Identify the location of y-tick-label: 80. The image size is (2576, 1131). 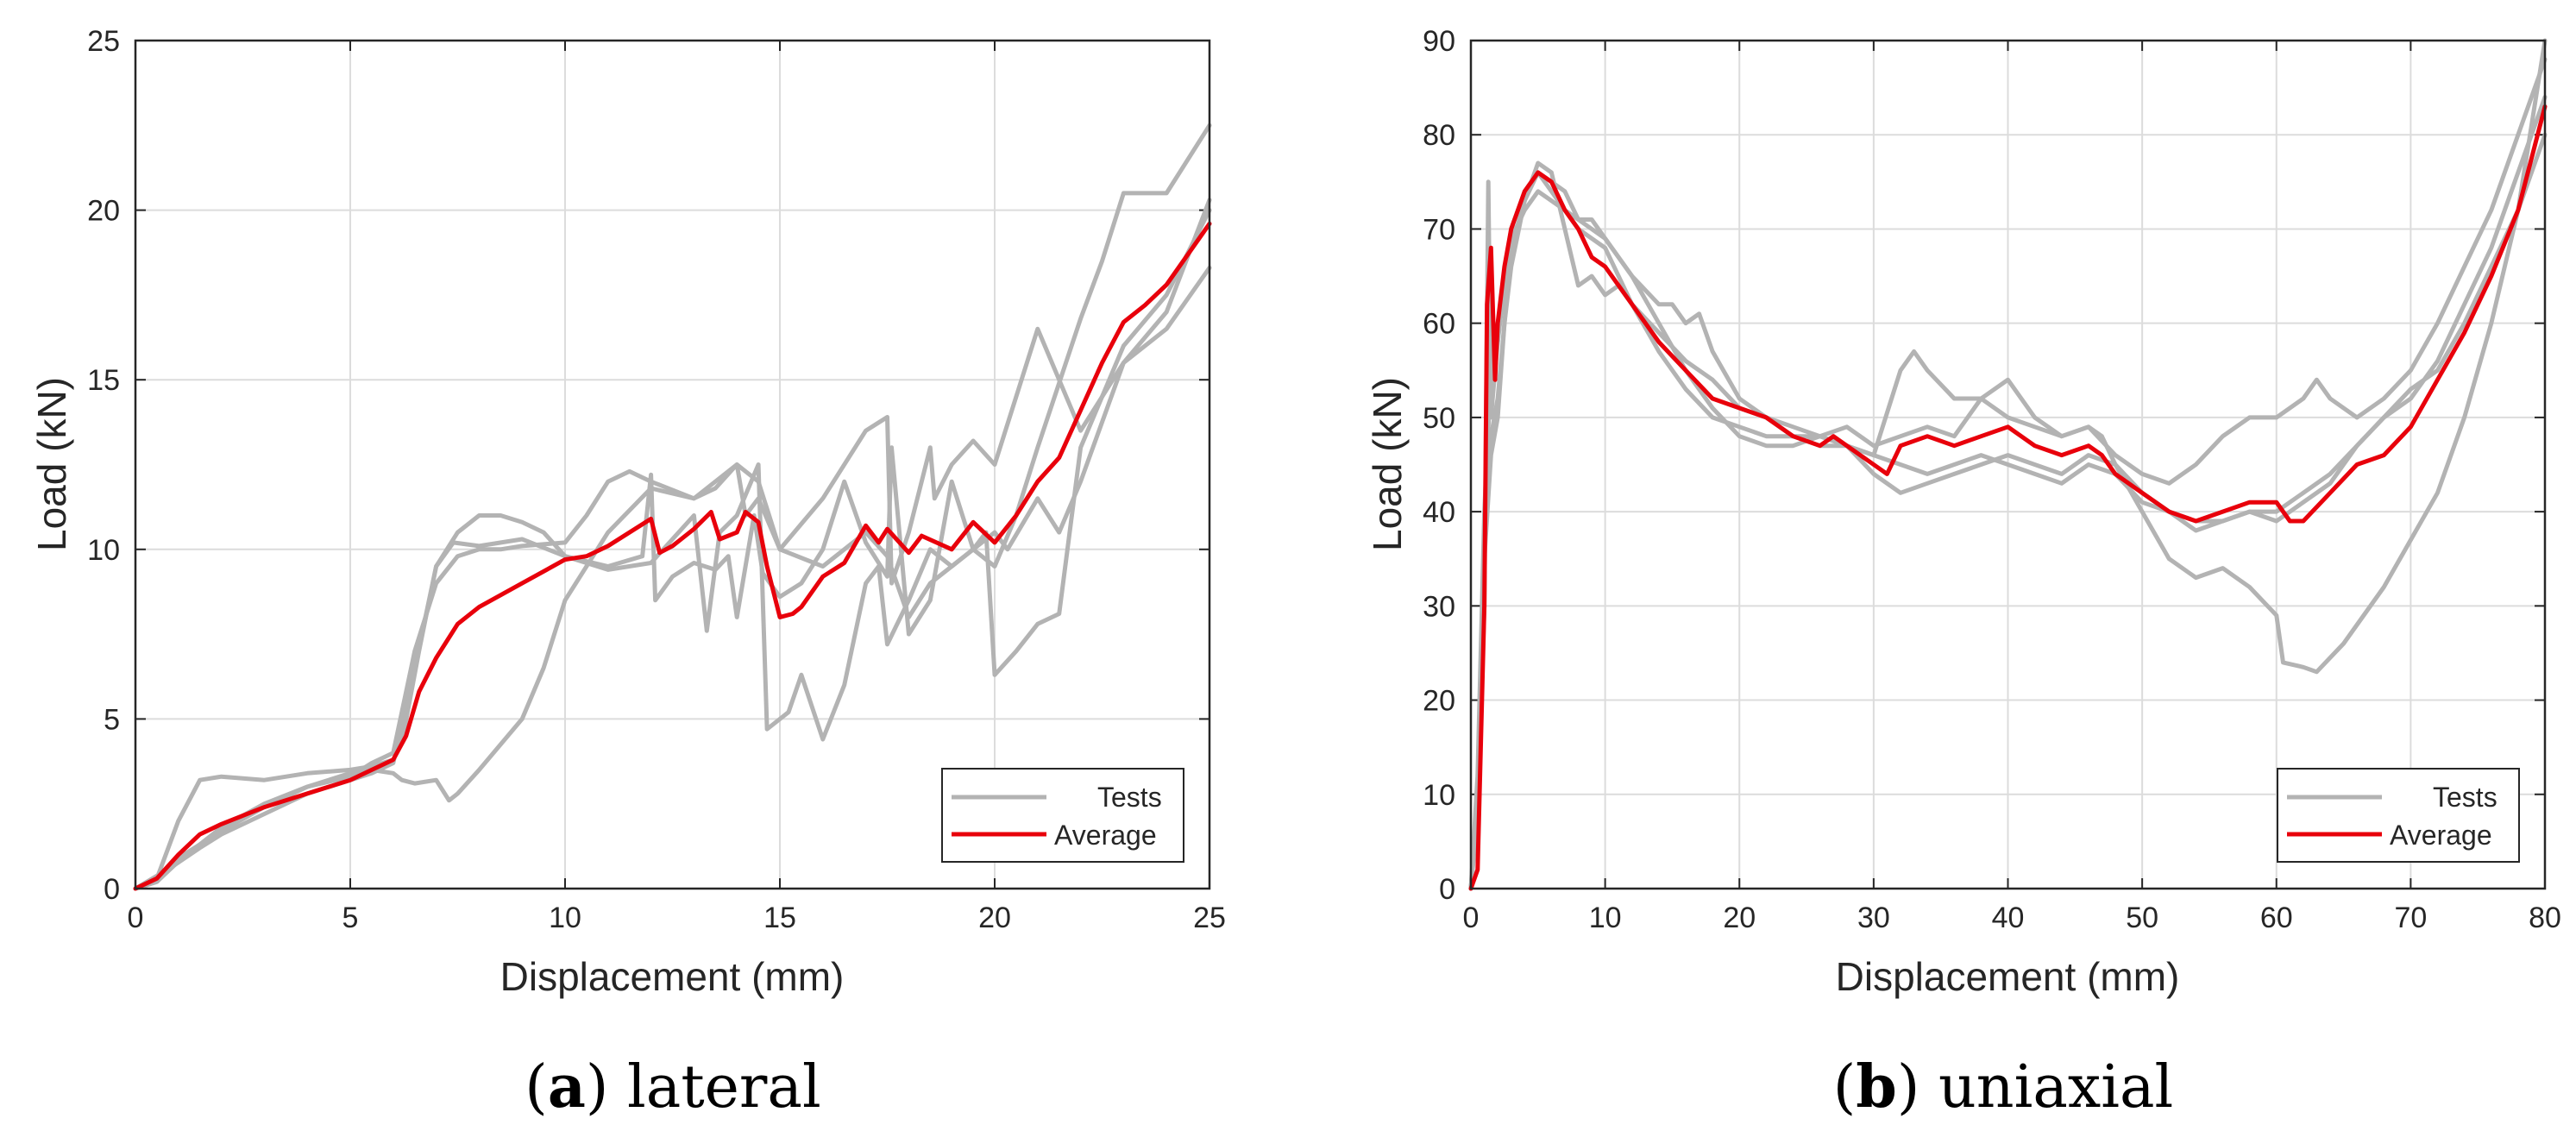
(1439, 135).